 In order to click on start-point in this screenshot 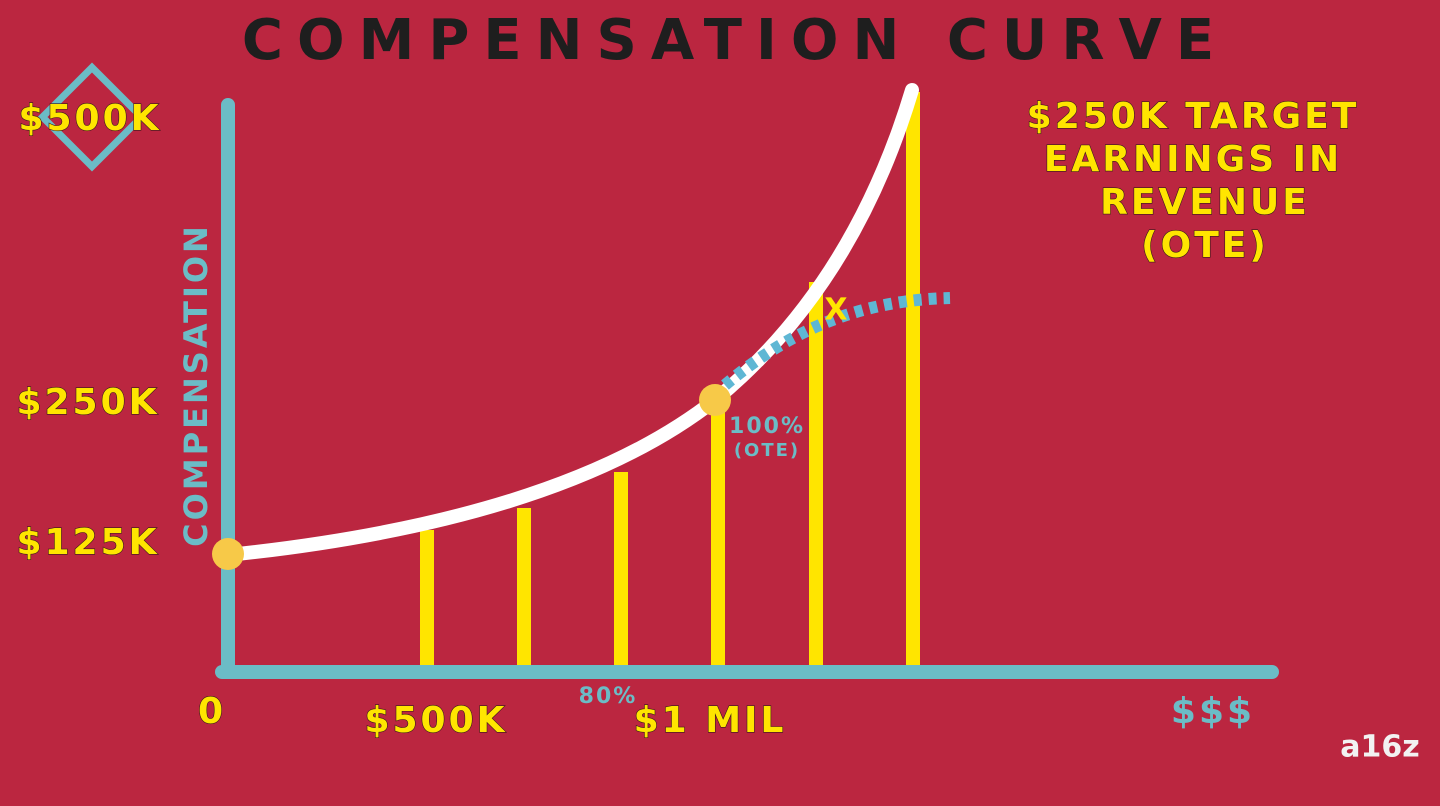, I will do `click(228, 554)`.